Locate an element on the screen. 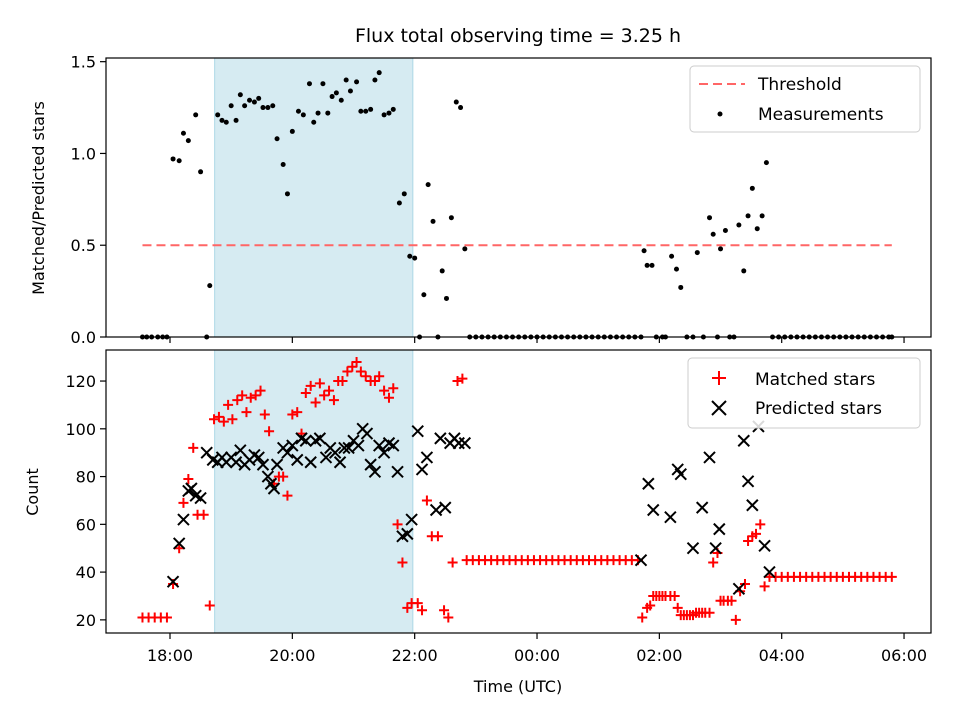  bottom-legend-box is located at coordinates (804, 393).